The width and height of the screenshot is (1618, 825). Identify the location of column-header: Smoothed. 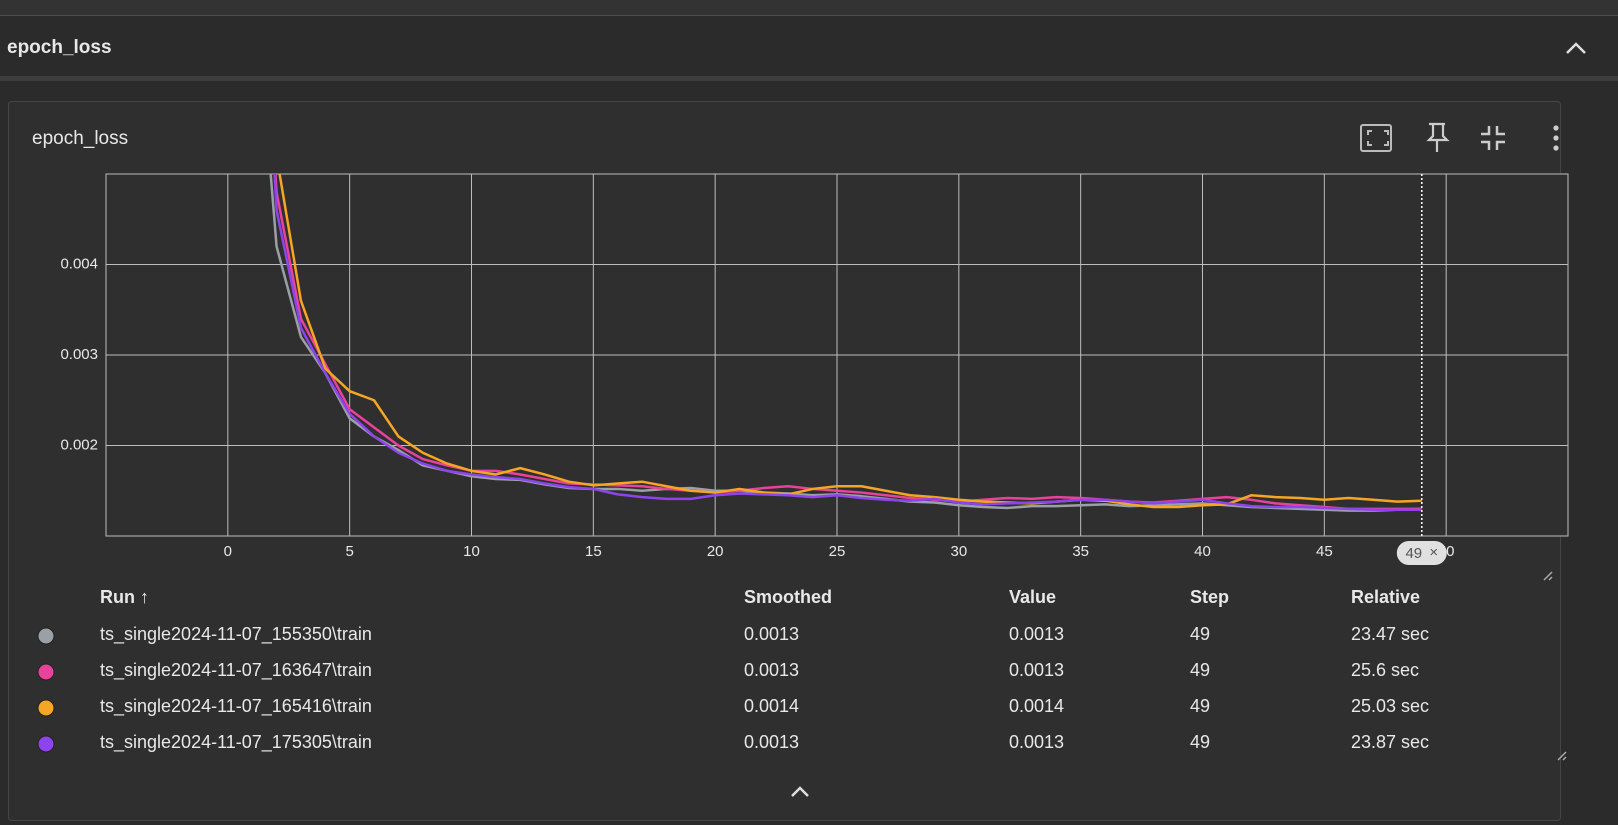
(788, 597).